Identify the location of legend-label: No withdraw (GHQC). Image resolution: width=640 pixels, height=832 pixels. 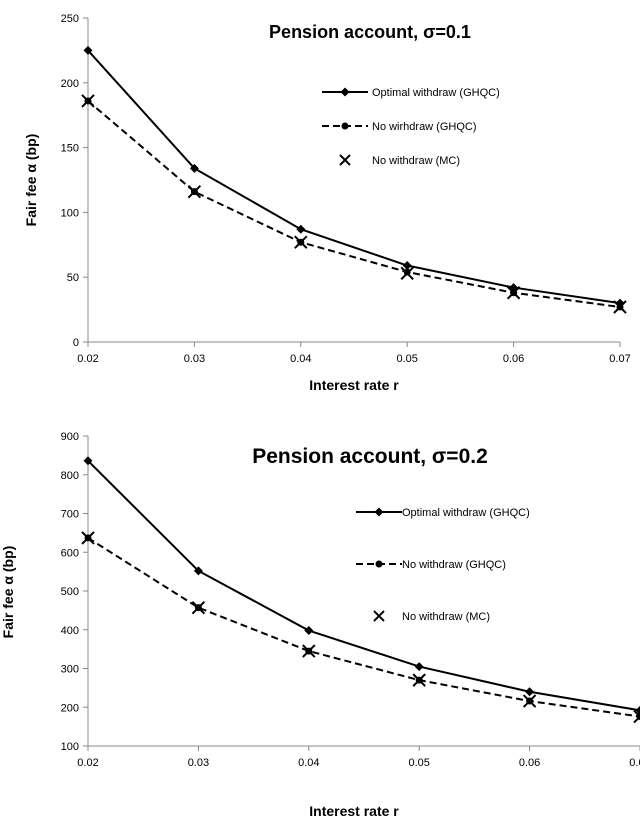
(454, 565).